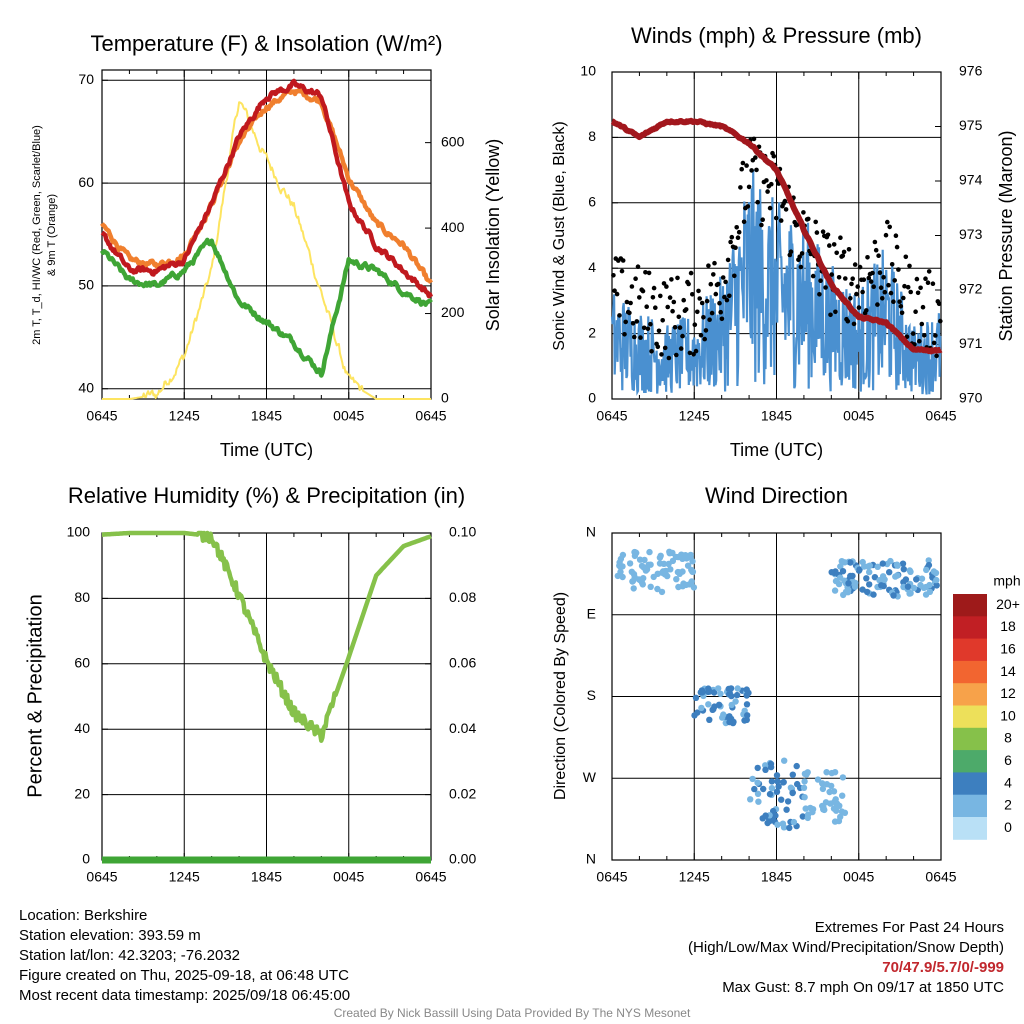 This screenshot has height=1024, width=1024. I want to click on y-tick-label-left: 0, so click(592, 398).